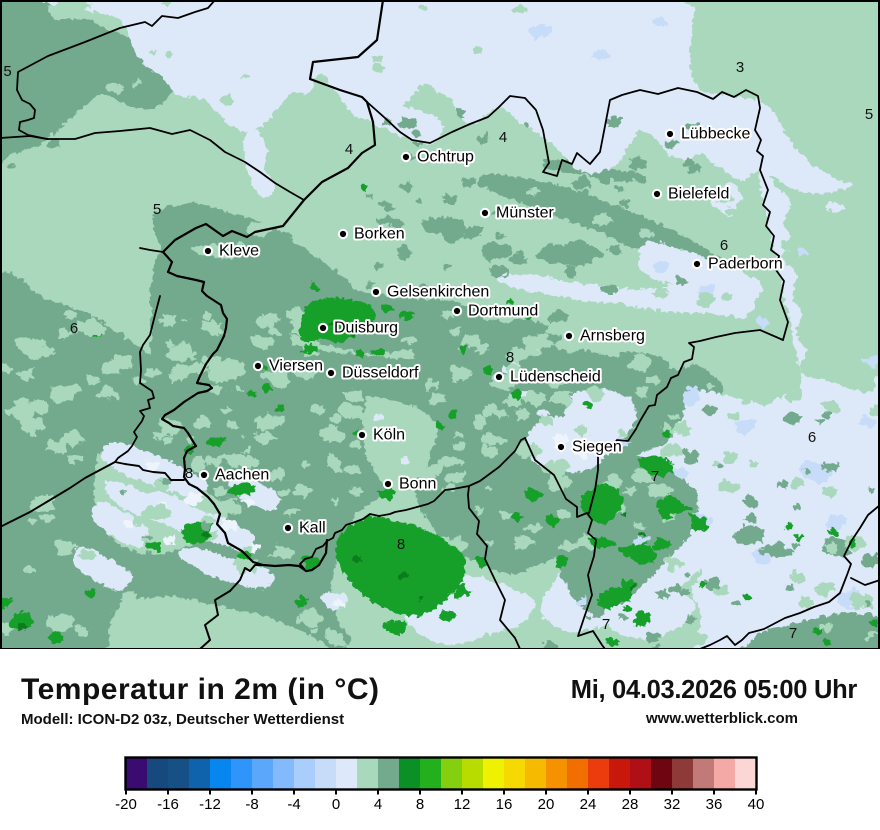 This screenshot has height=830, width=880. Describe the element at coordinates (714, 804) in the screenshot. I see `svg-text: 36` at that location.